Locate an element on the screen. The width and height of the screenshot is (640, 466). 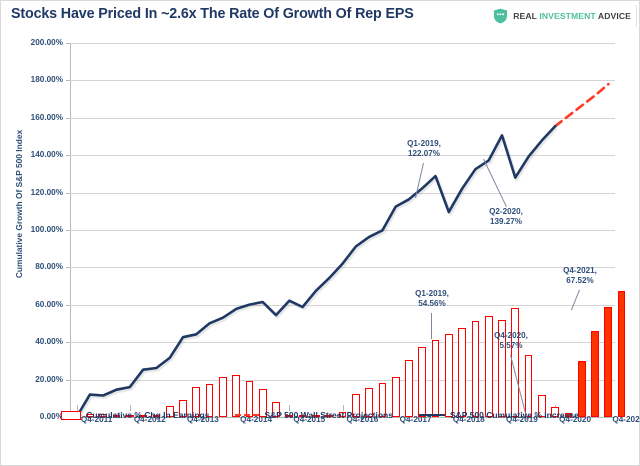
brand-logo-text: REAL INVESTMENT ADVICE is located at coordinates (572, 16).